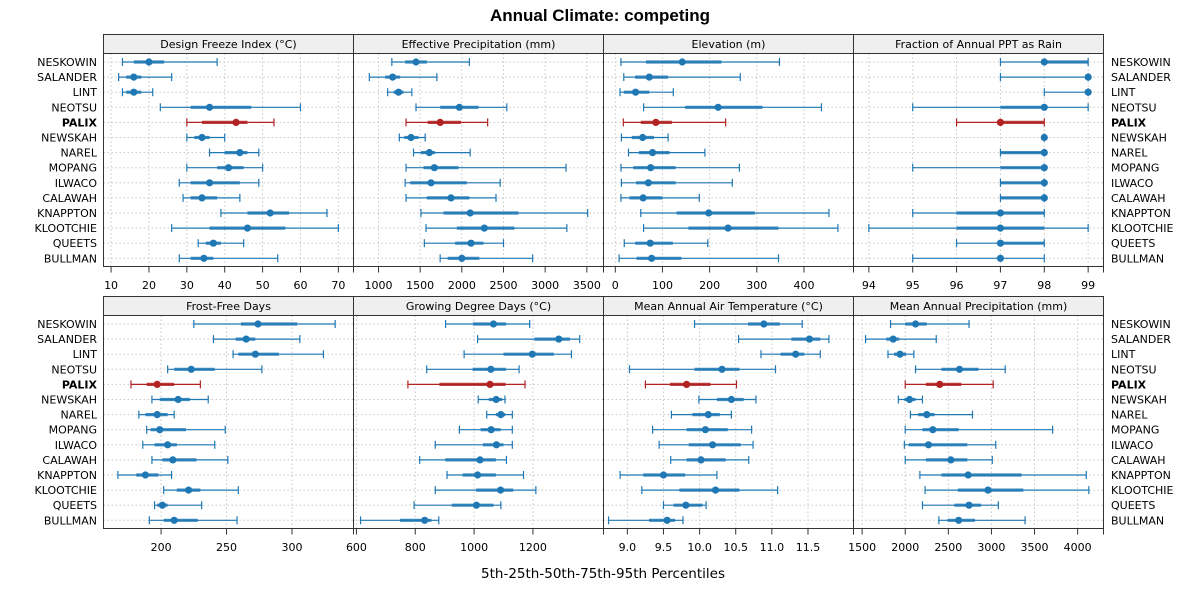 The width and height of the screenshot is (1200, 600). What do you see at coordinates (379, 285) in the screenshot?
I see `x-tick-label: 1000` at bounding box center [379, 285].